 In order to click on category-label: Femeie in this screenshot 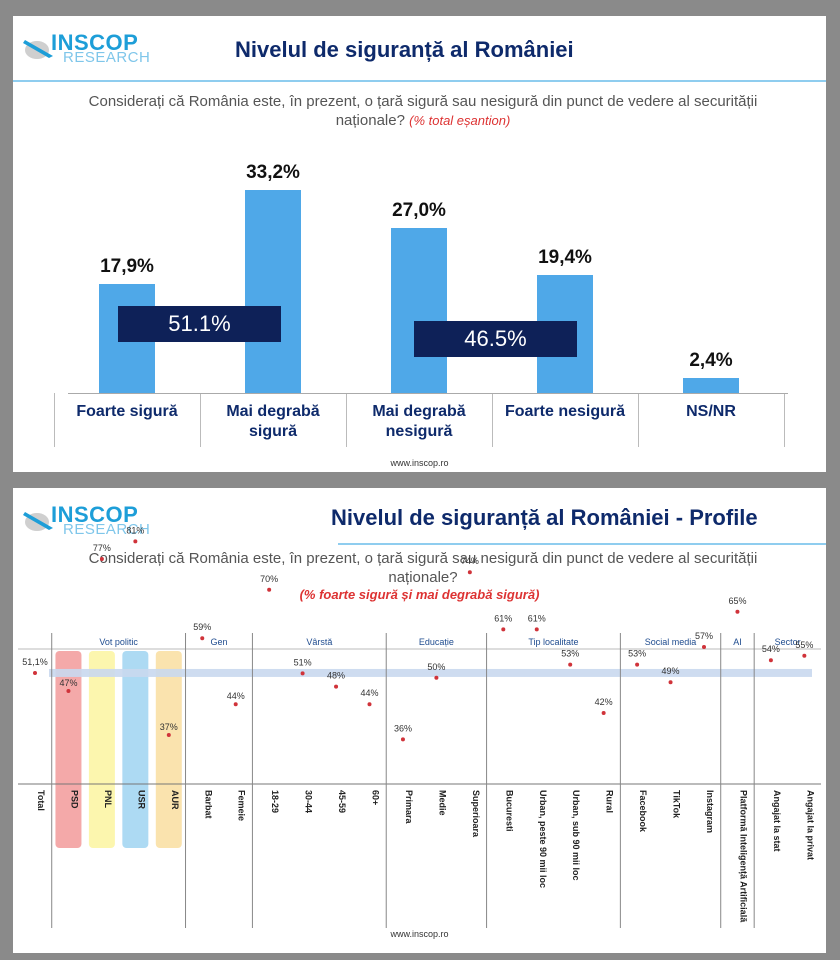, I will do `click(242, 805)`.